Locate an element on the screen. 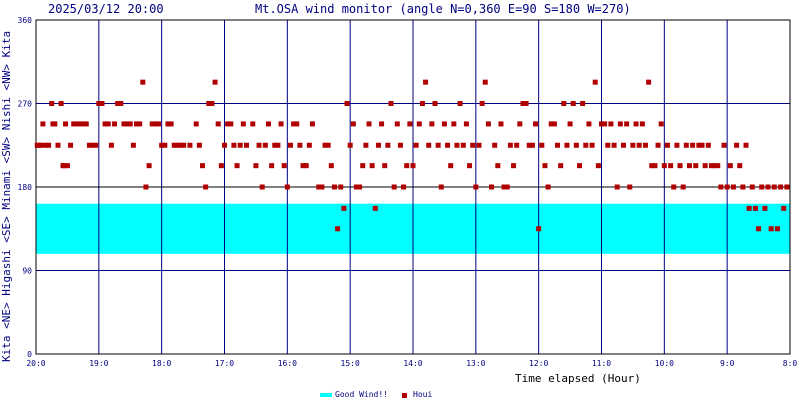  legend: Good Wind!! Houi is located at coordinates (376, 394).